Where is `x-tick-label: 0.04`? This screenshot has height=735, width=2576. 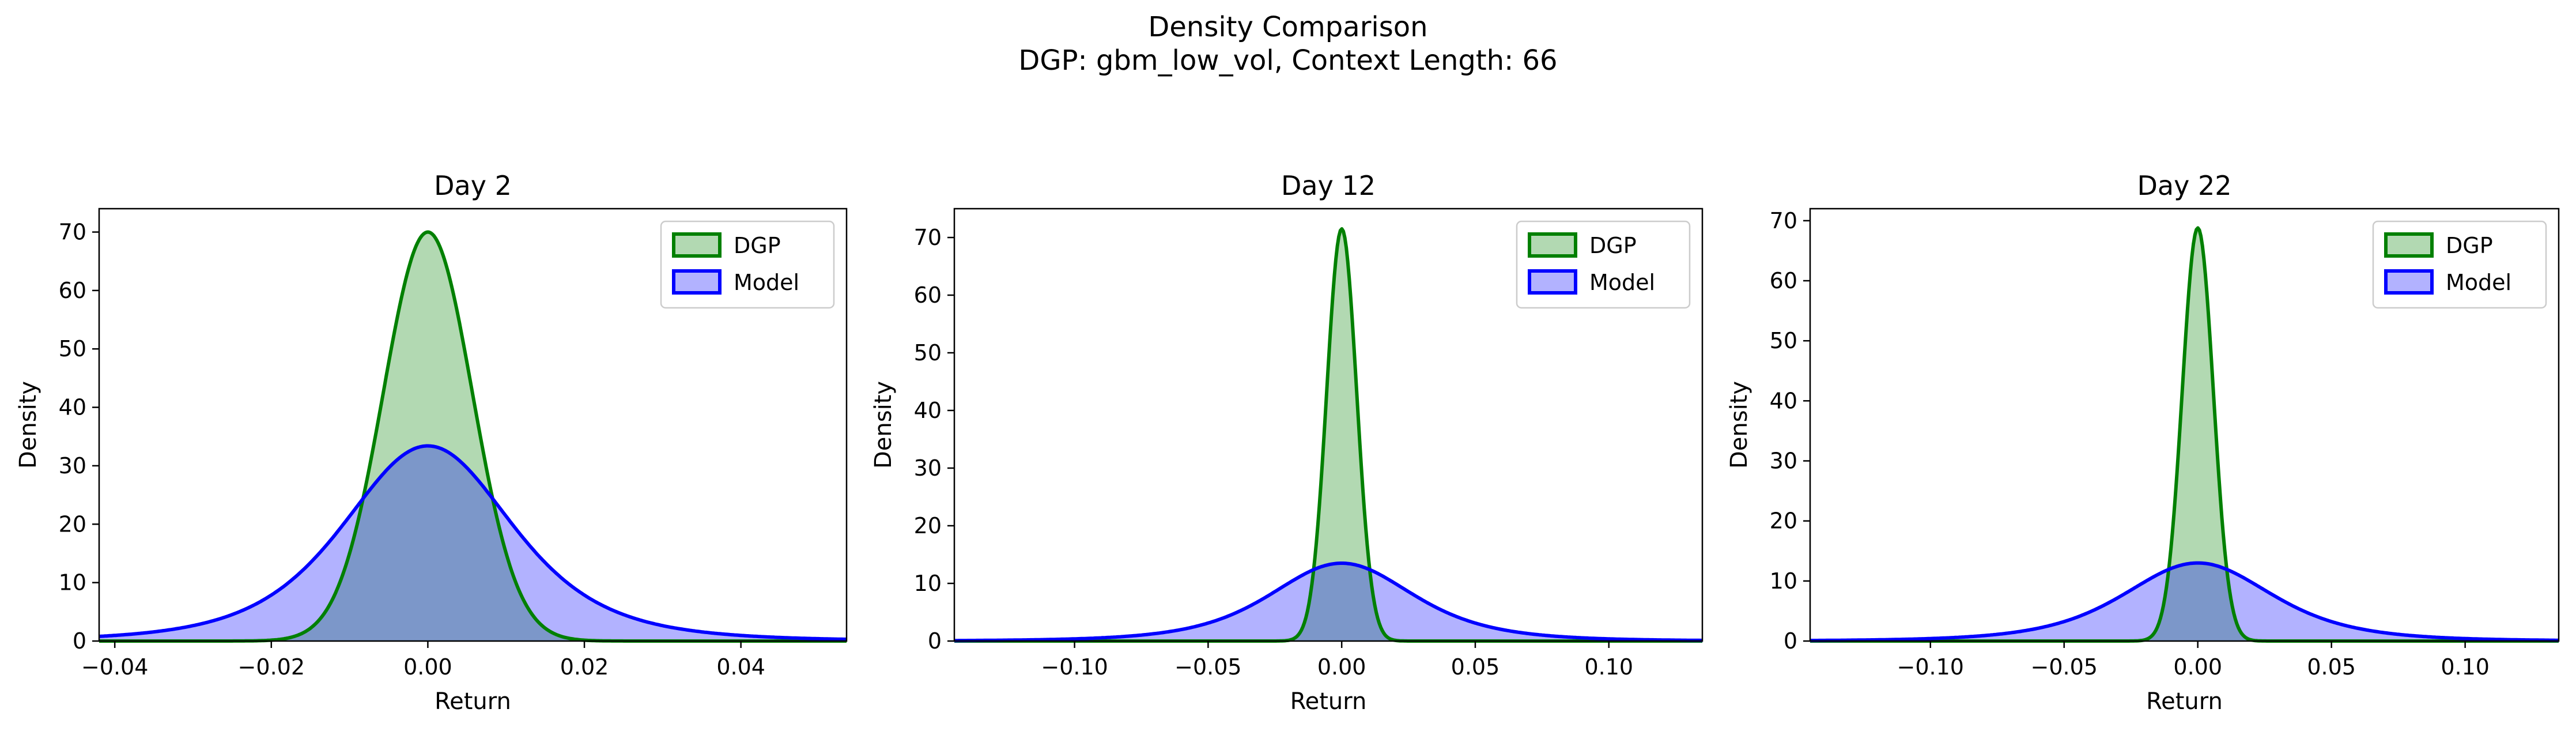
x-tick-label: 0.04 is located at coordinates (740, 667).